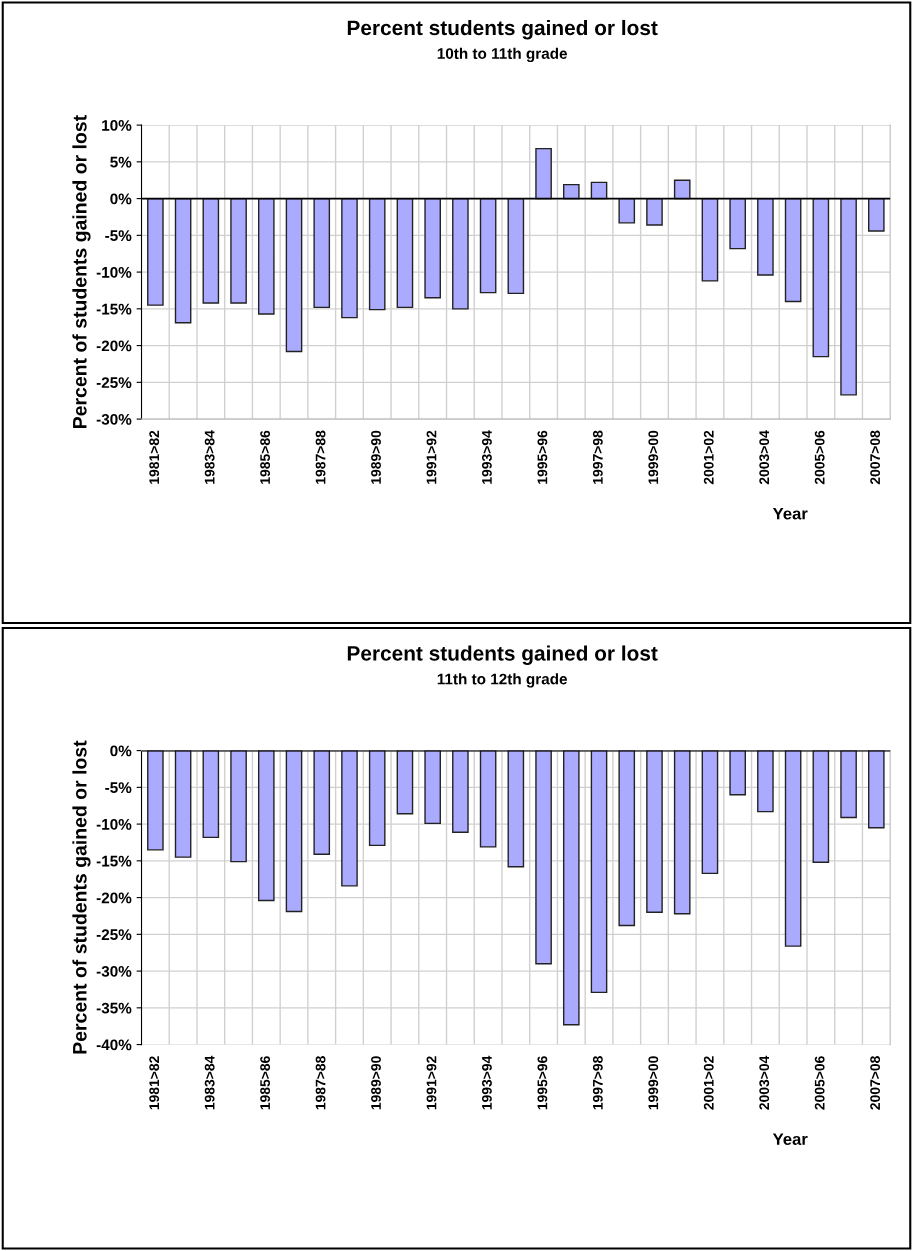 The height and width of the screenshot is (1251, 913). What do you see at coordinates (502, 55) in the screenshot?
I see `chart-subtitle: 10th to 11th grade` at bounding box center [502, 55].